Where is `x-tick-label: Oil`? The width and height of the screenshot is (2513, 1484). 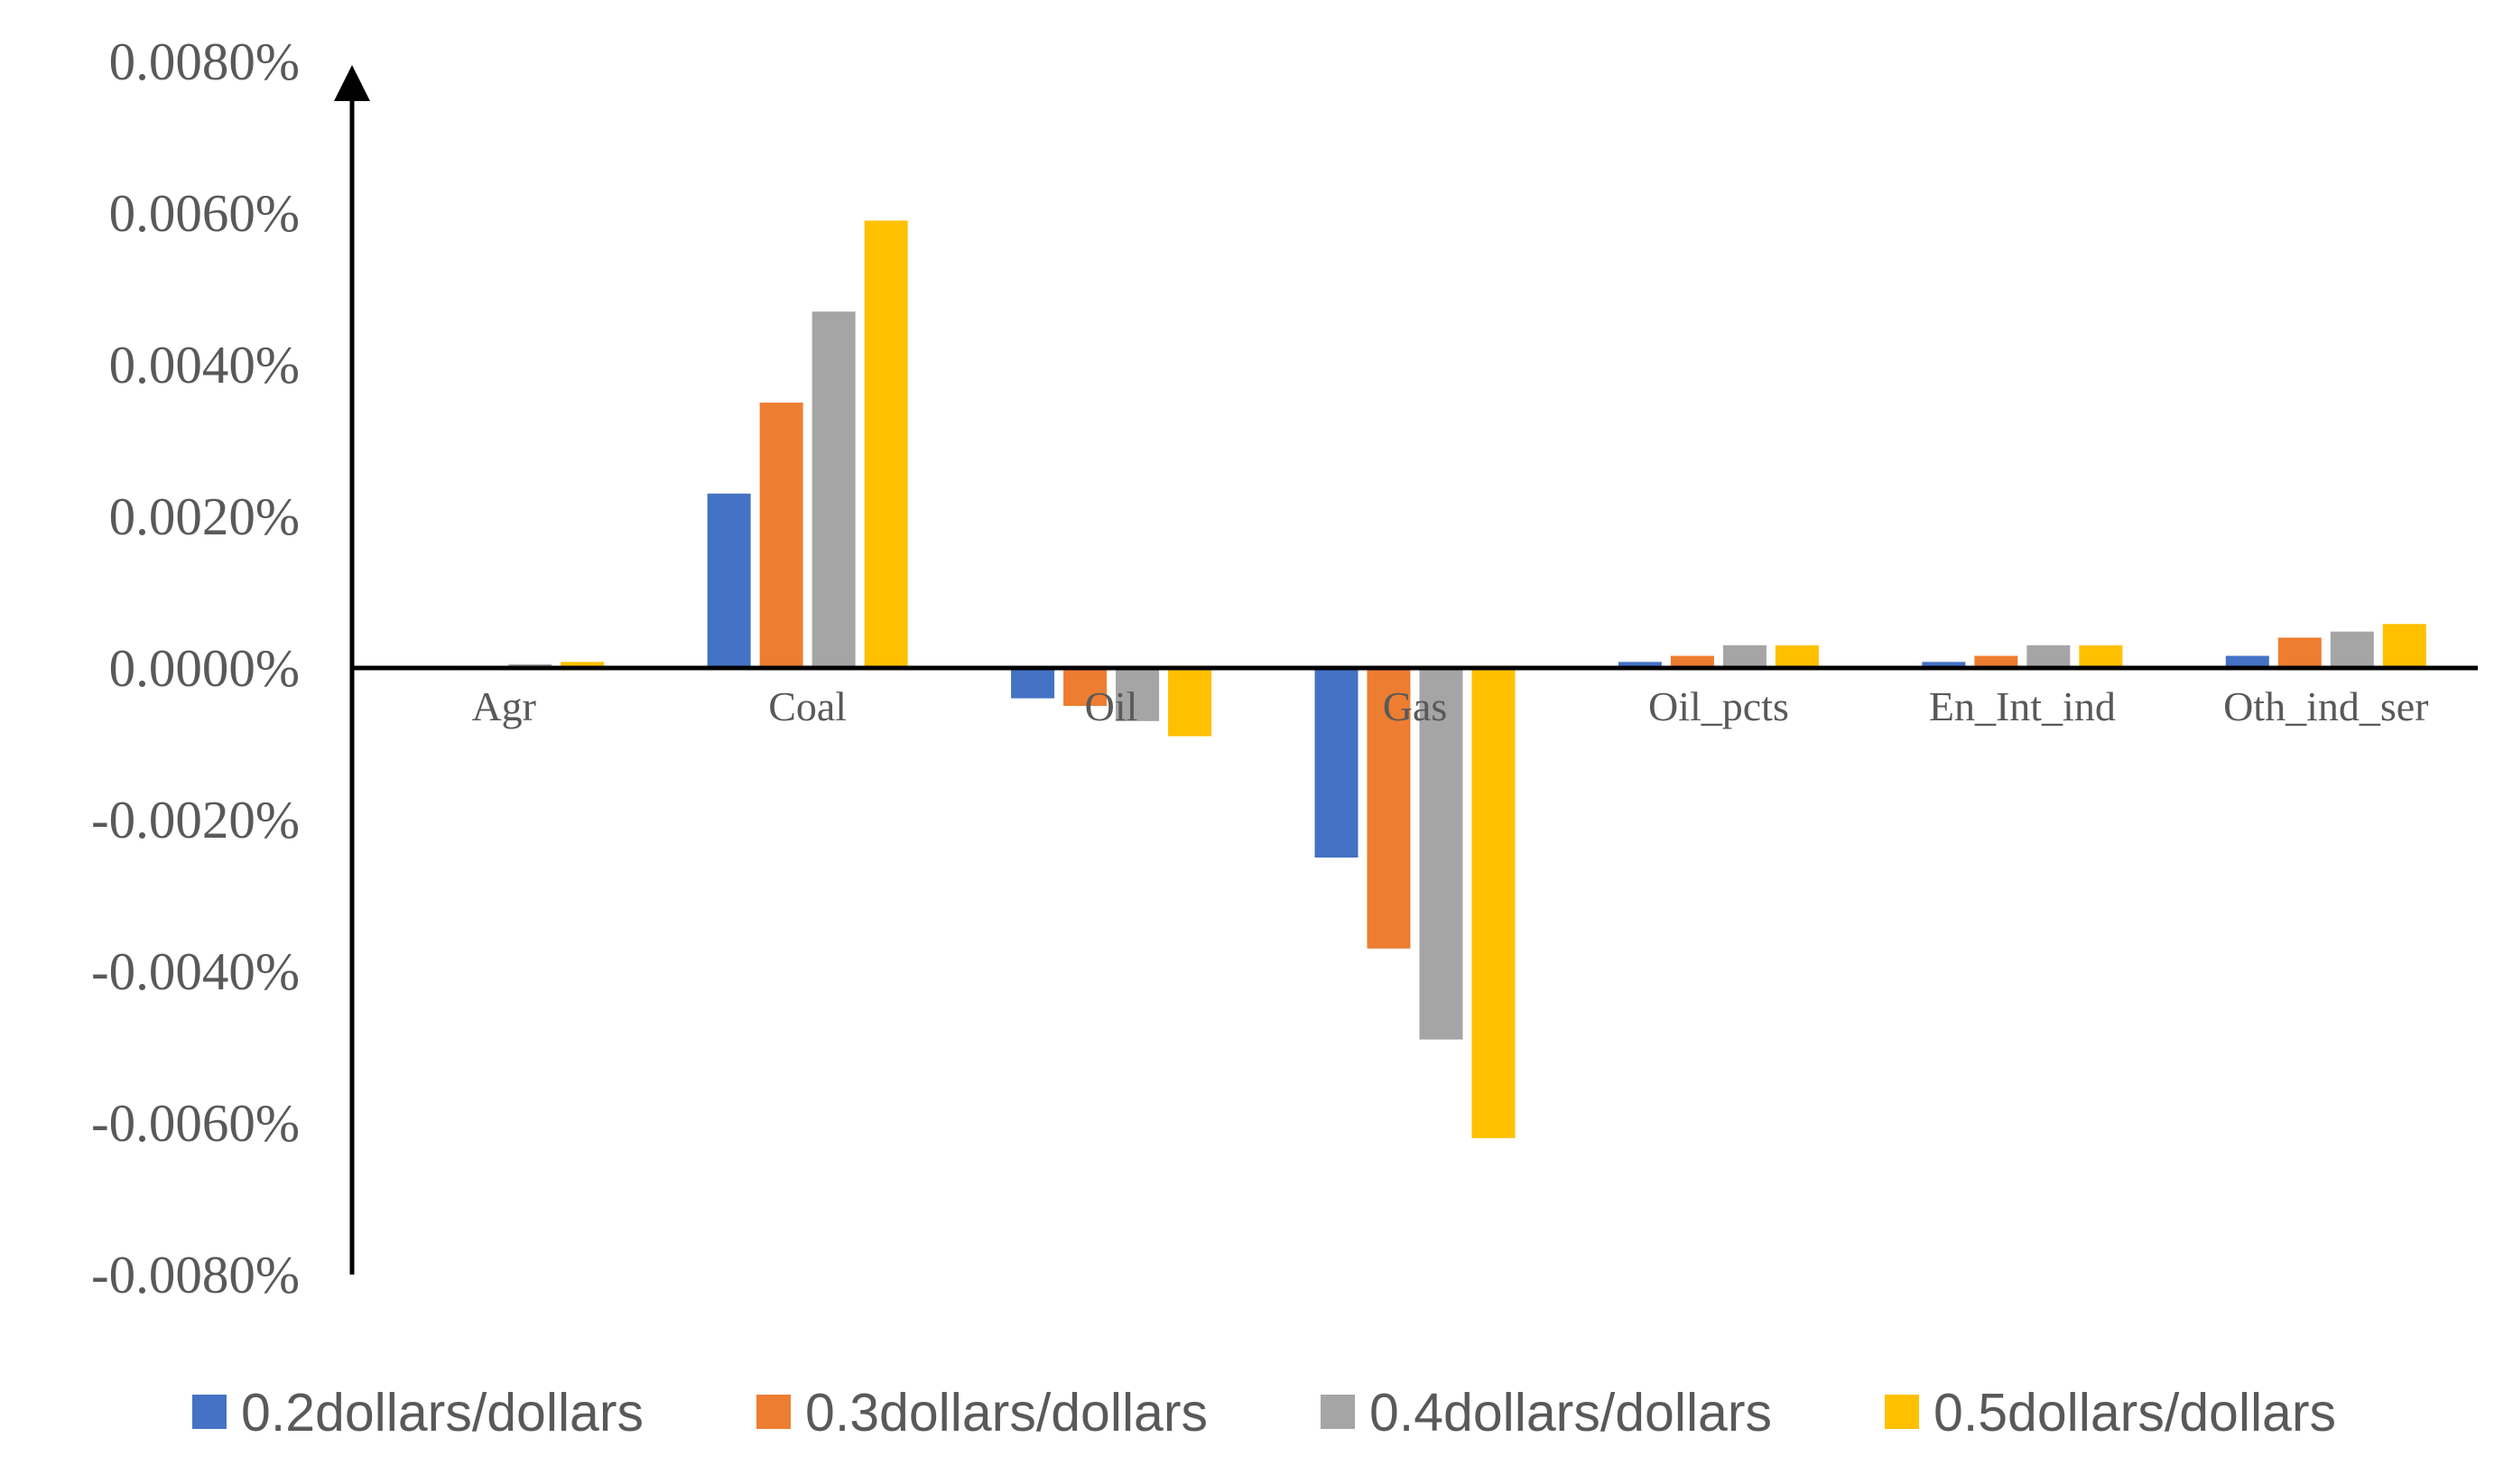
x-tick-label: Oil is located at coordinates (1111, 706).